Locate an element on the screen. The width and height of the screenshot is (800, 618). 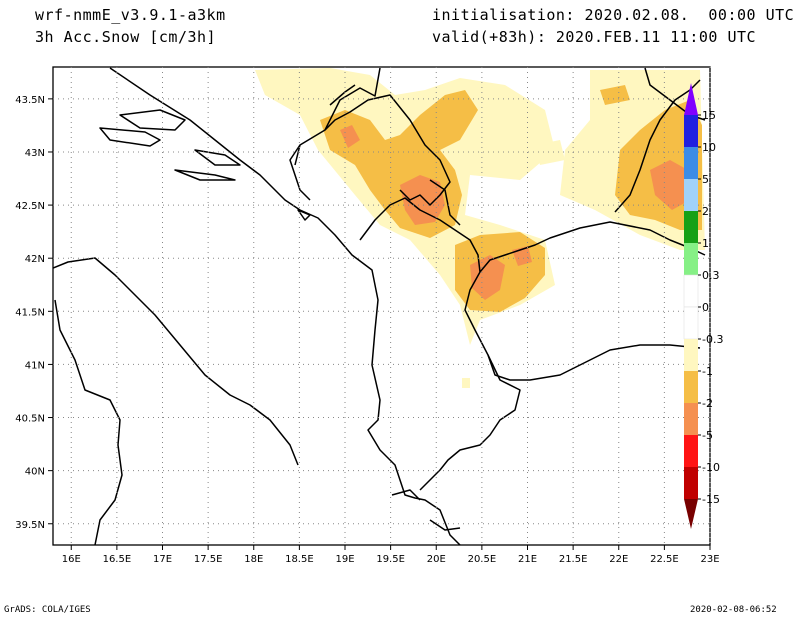
model-title: wrf-nmmE_v3.9.1-a3km is located at coordinates (130, 15).